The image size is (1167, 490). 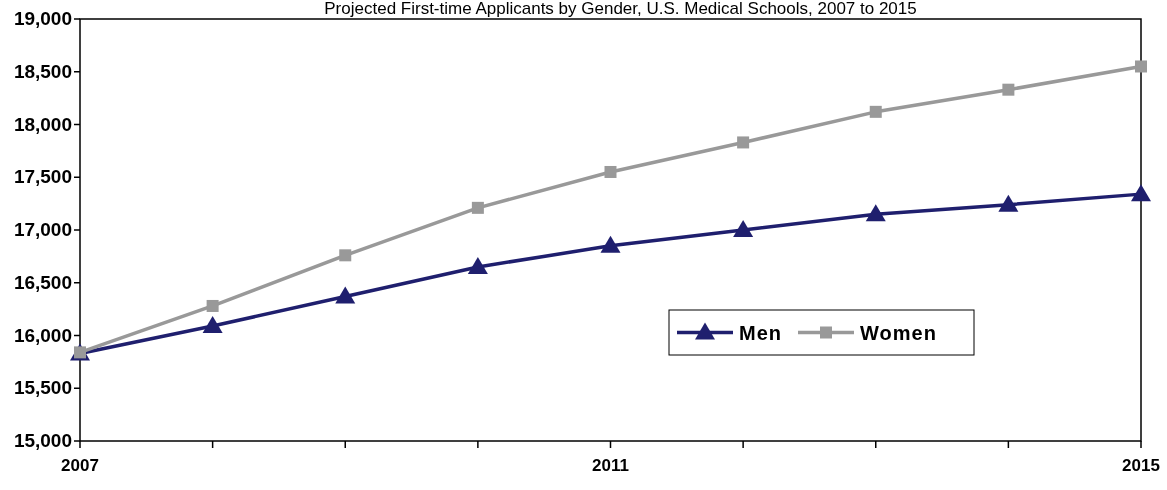 I want to click on y-tick-label: 19,000, so click(x=42, y=18).